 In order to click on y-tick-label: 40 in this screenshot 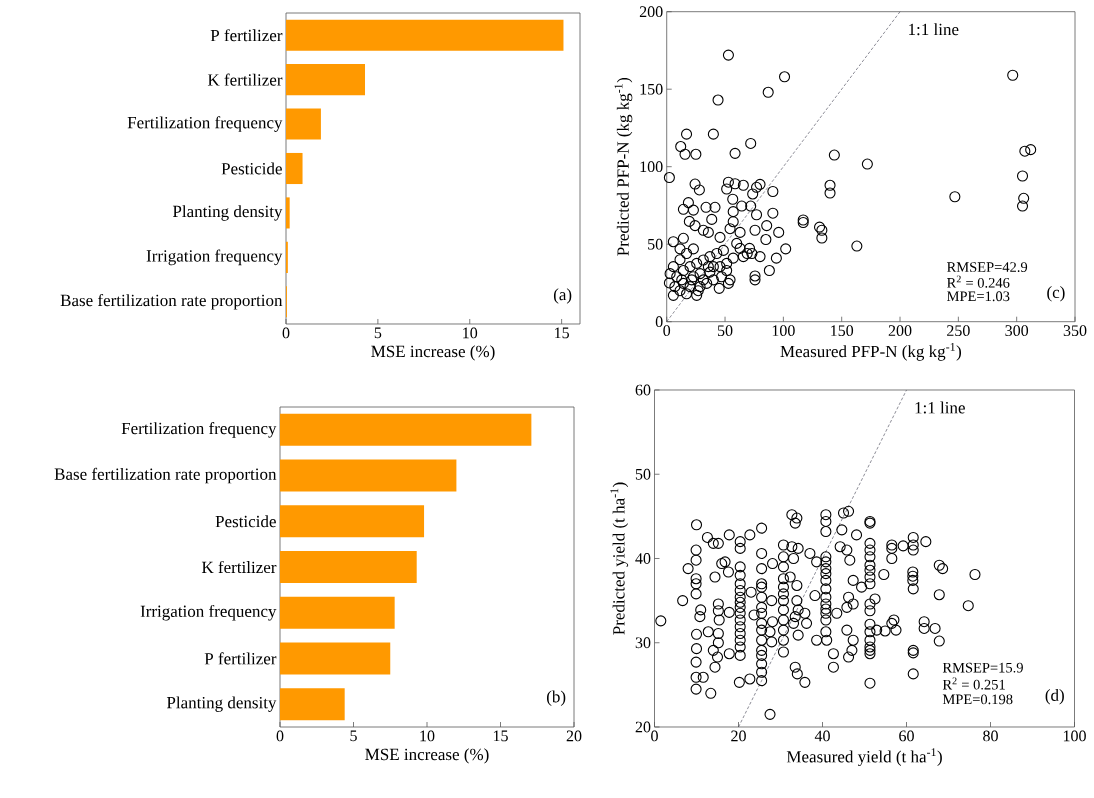, I will do `click(643, 558)`.